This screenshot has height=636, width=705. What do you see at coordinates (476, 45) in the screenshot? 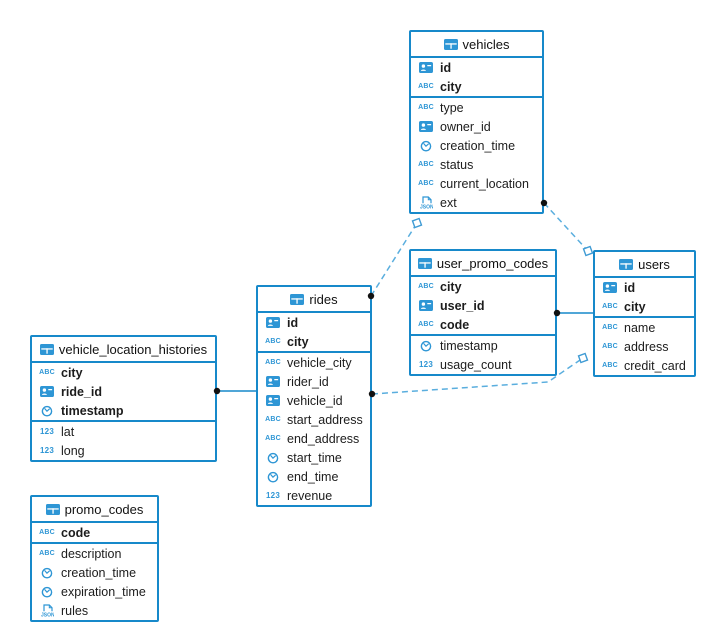
I see `table-header-vehicles: vehicles` at bounding box center [476, 45].